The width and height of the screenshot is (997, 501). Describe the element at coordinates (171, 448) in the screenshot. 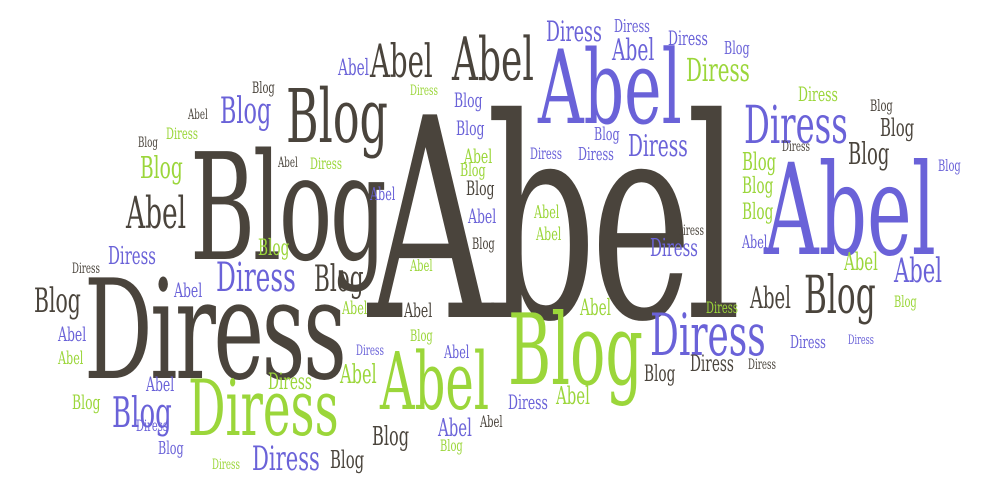

I see `word-blog-blue-bottom-left: Blog` at that location.